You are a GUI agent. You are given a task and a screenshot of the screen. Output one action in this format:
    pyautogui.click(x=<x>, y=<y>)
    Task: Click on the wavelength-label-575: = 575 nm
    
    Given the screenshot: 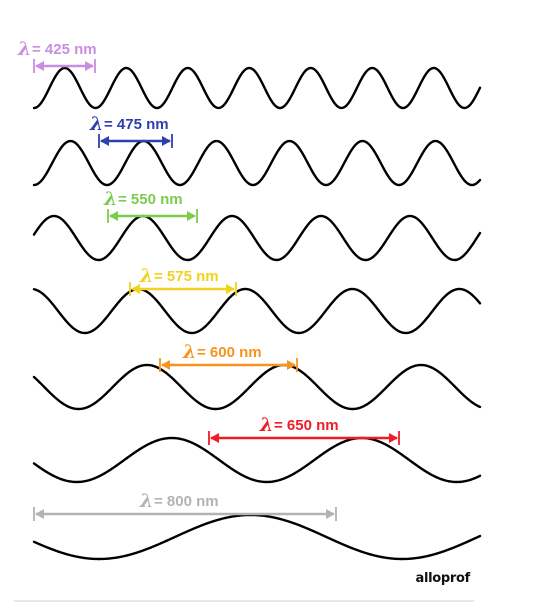 What is the action you would take?
    pyautogui.click(x=186, y=276)
    